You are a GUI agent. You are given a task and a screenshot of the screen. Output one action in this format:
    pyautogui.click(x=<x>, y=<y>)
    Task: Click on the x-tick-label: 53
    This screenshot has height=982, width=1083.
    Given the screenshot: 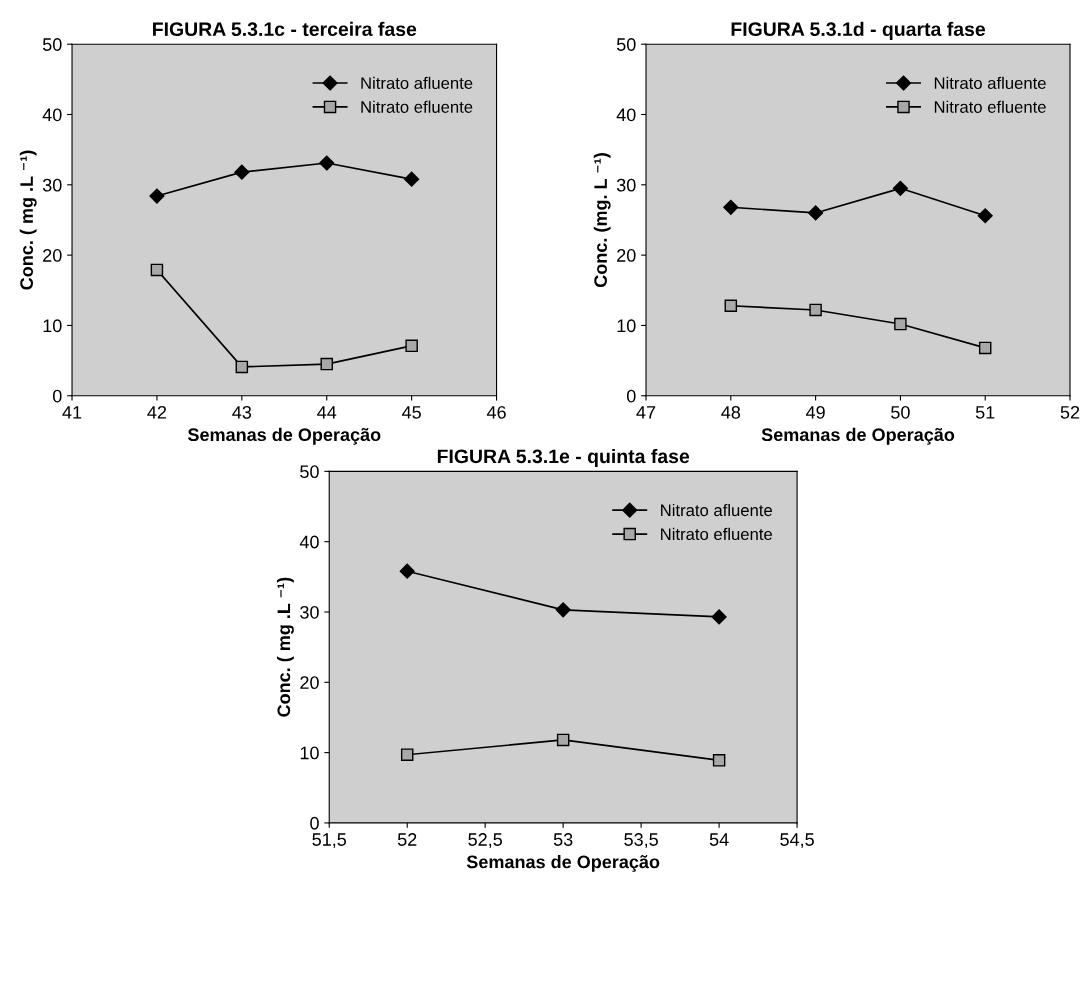 What is the action you would take?
    pyautogui.click(x=563, y=839)
    